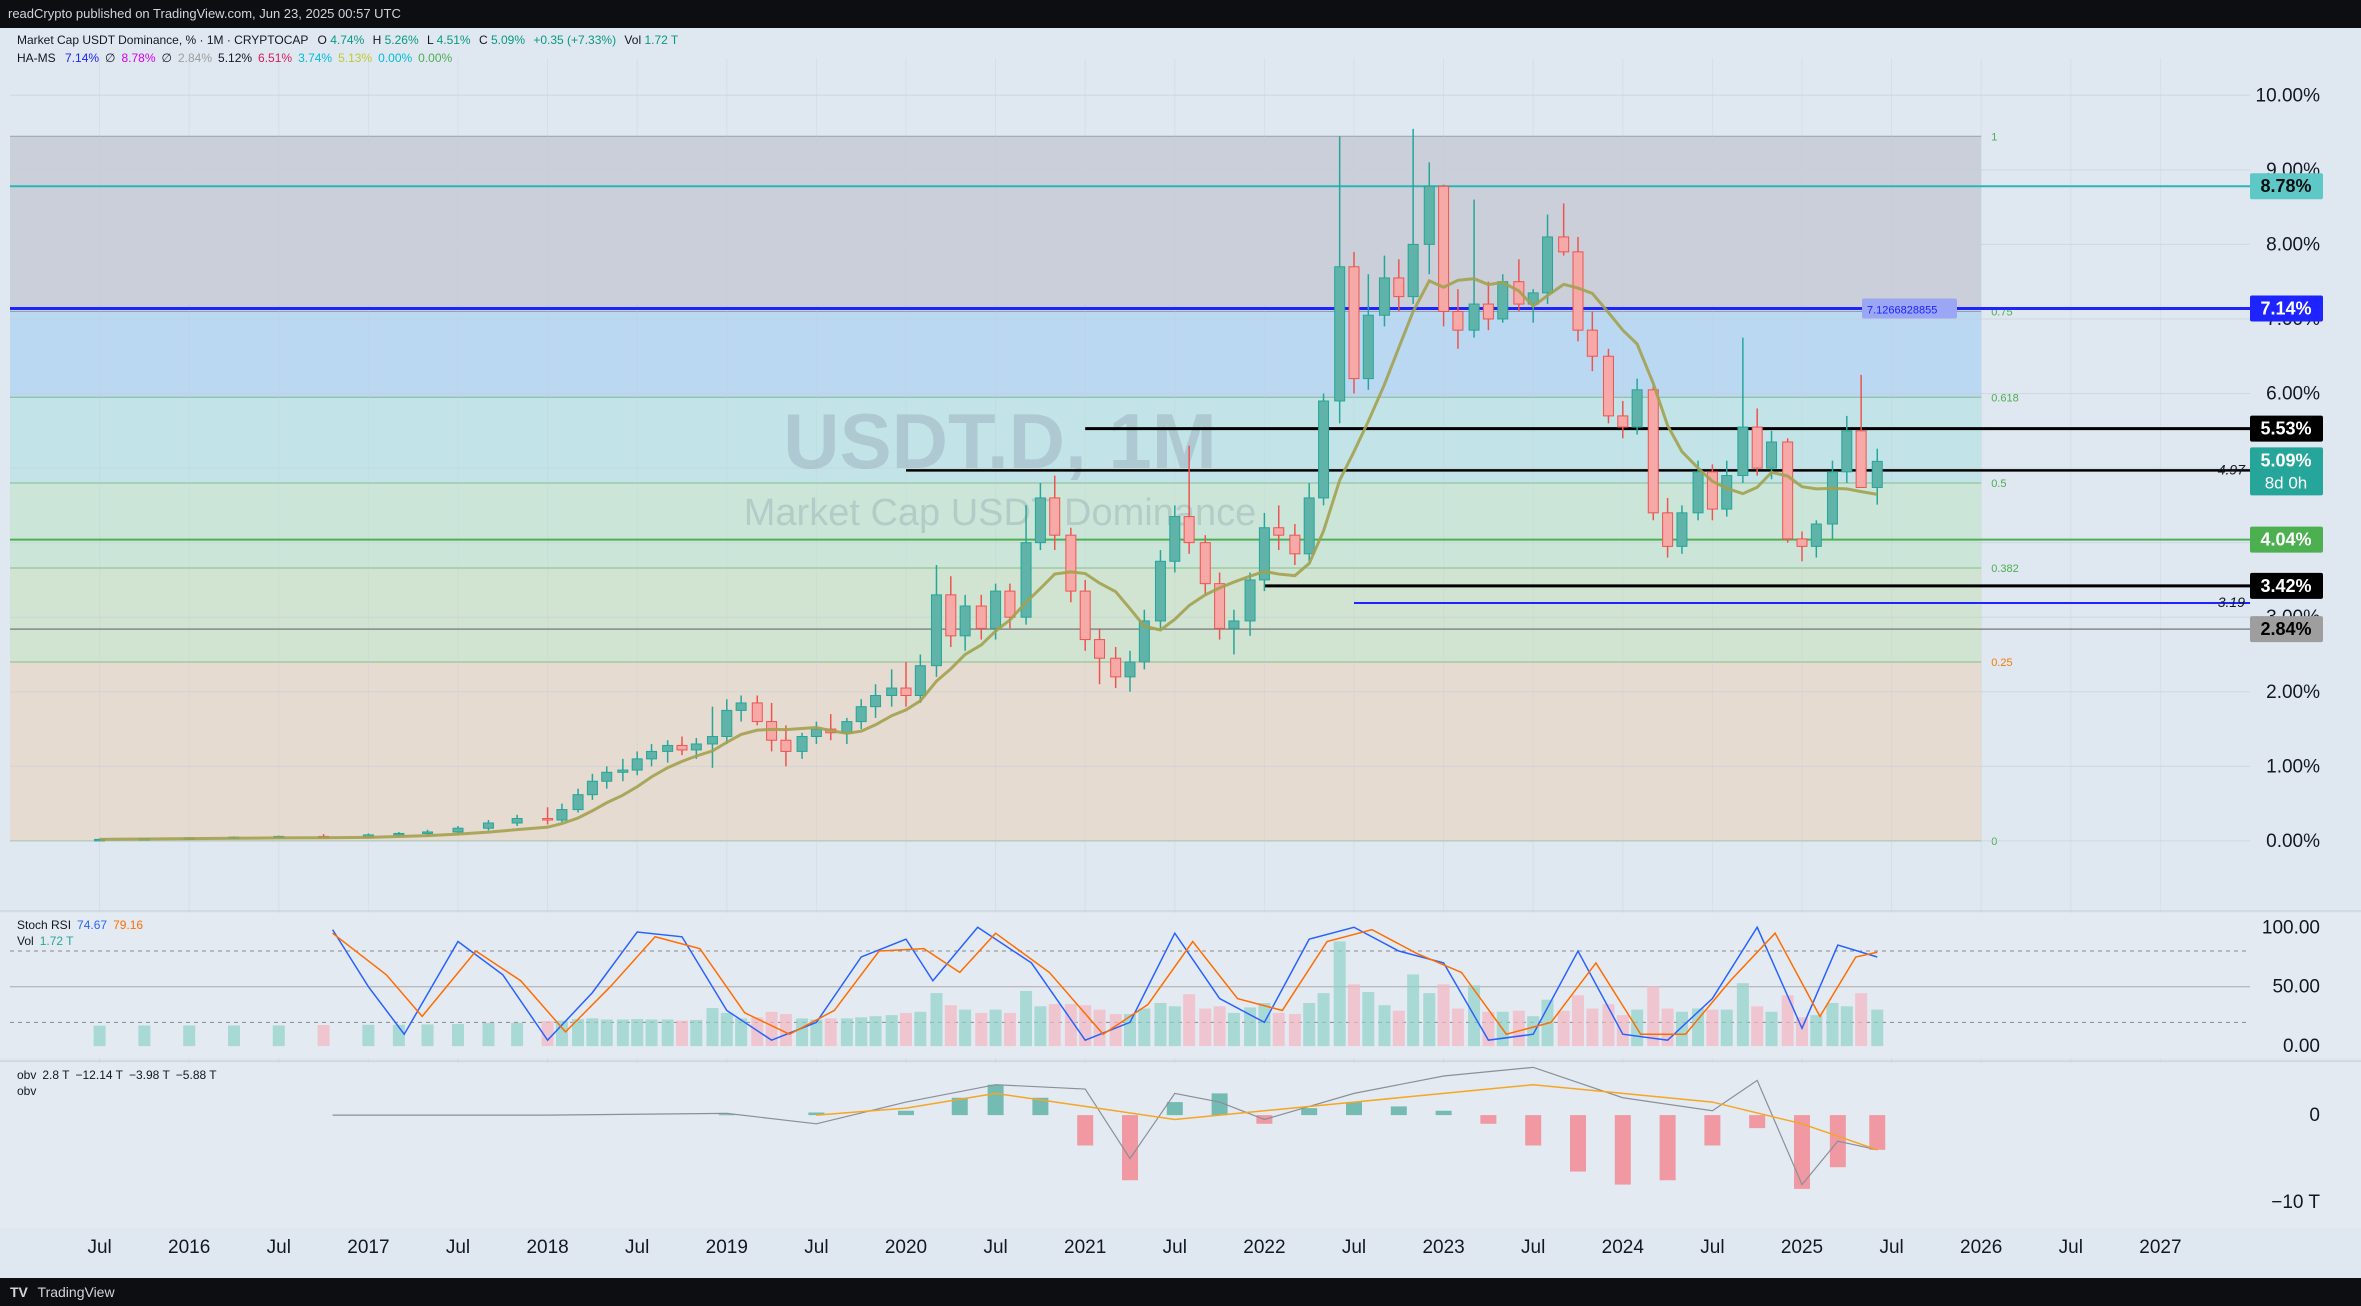 This screenshot has width=2361, height=1306. Describe the element at coordinates (76, 1292) in the screenshot. I see `brand-name: TradingView` at that location.